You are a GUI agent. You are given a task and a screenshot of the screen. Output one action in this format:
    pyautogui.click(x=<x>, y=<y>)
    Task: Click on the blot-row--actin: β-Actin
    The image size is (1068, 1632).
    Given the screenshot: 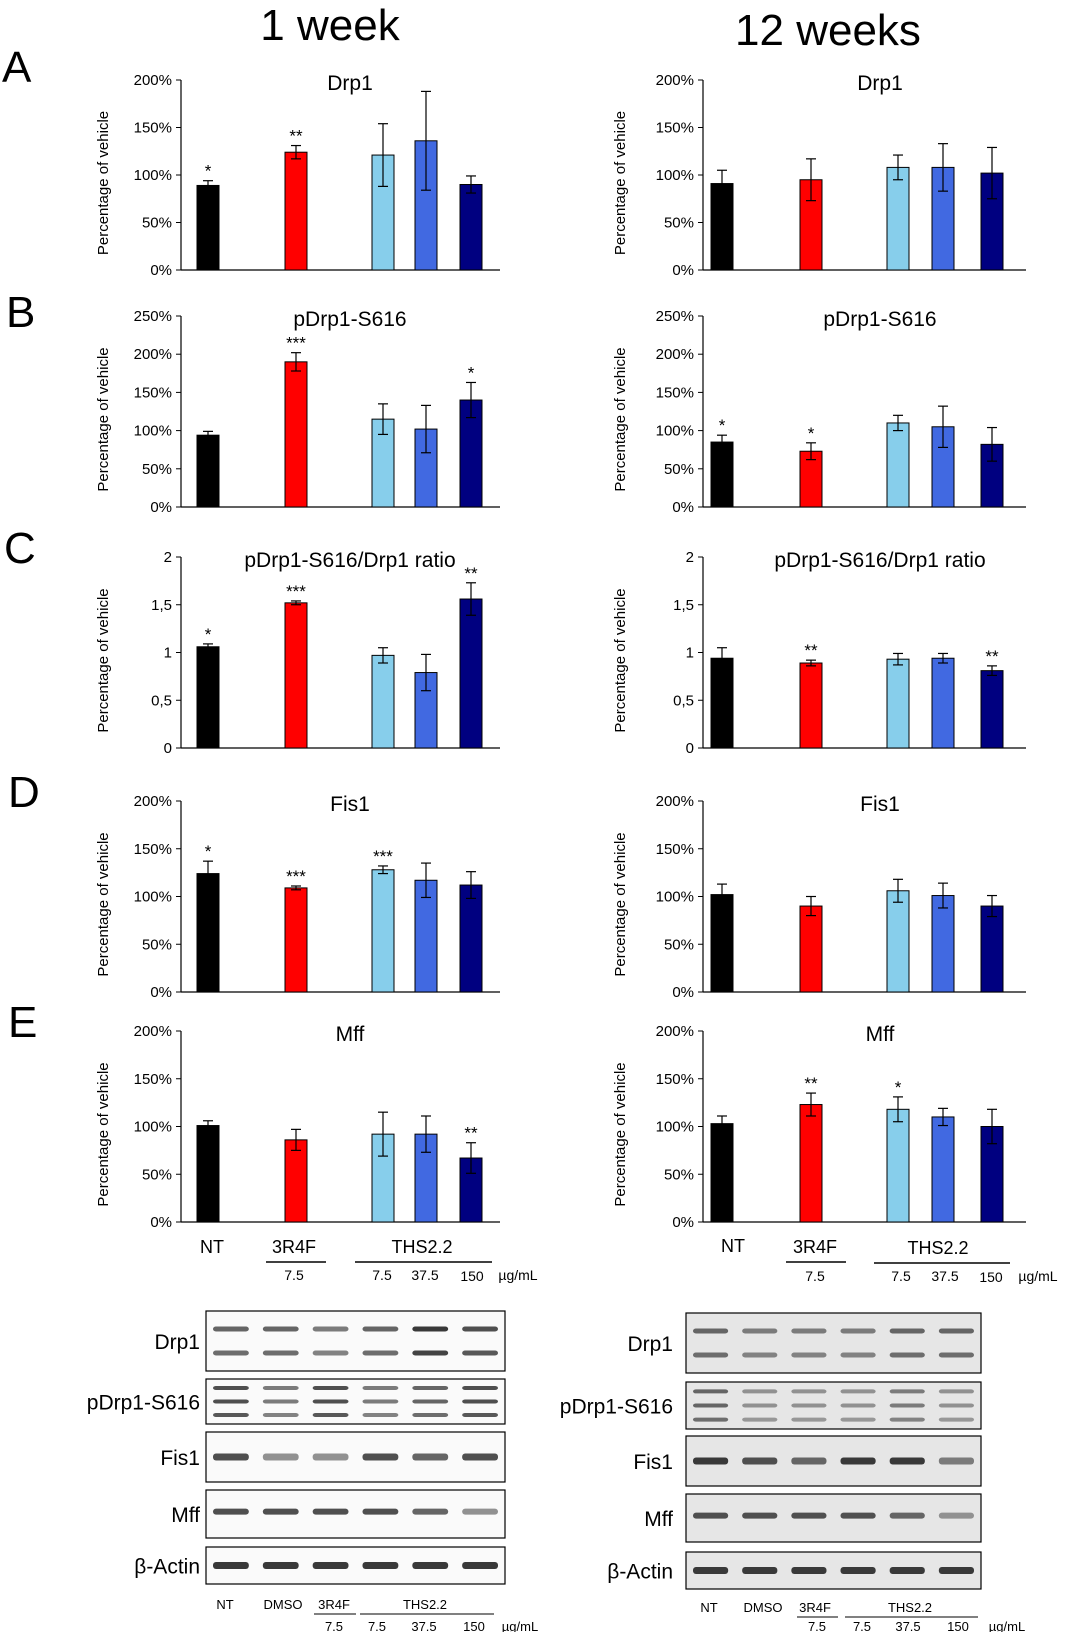 What is the action you would take?
    pyautogui.click(x=320, y=1565)
    